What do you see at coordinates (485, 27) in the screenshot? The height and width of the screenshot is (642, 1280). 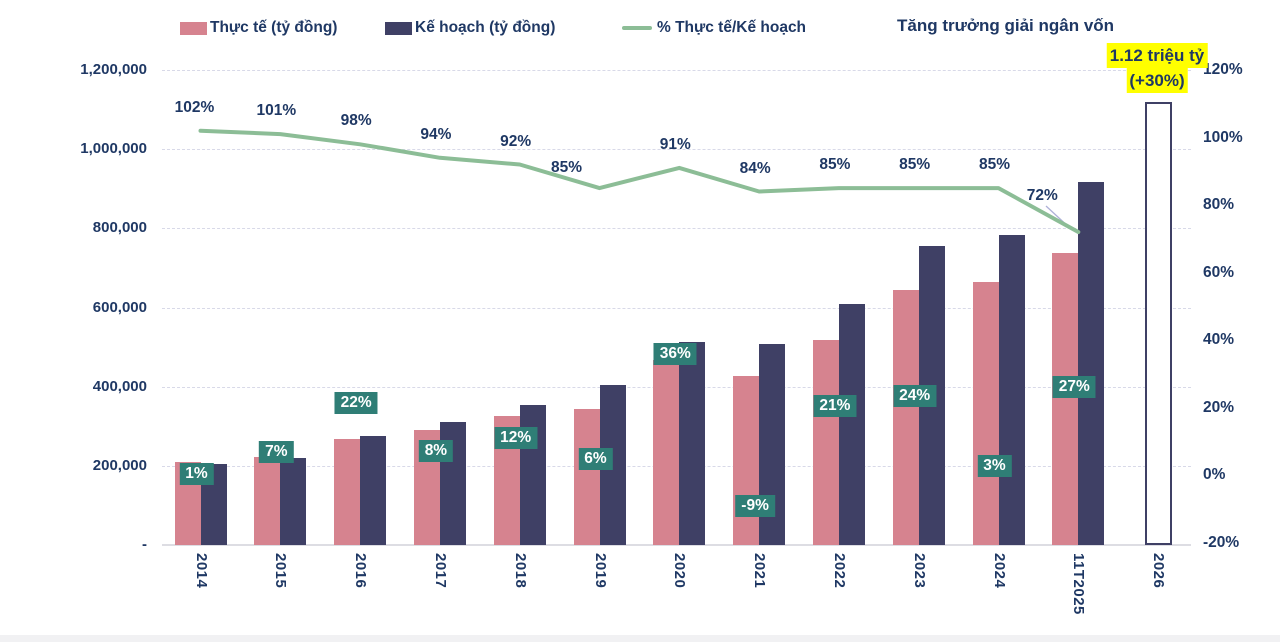 I see `legend-label-plan: Kế hoạch (tỷ đồng)` at bounding box center [485, 27].